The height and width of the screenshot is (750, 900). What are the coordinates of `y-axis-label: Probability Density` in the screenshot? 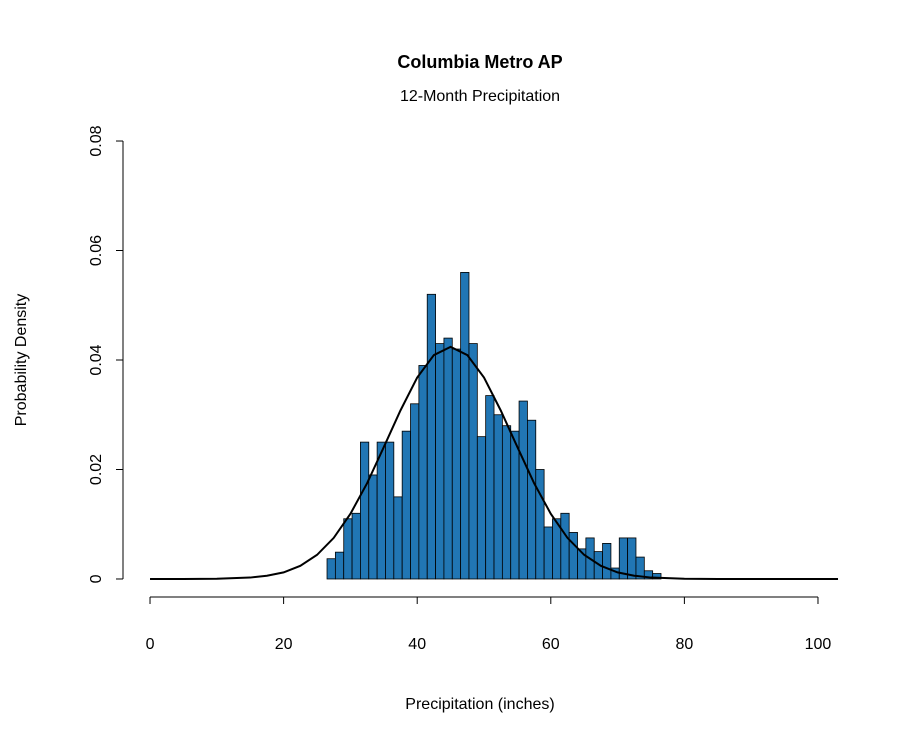 It's located at (21, 360).